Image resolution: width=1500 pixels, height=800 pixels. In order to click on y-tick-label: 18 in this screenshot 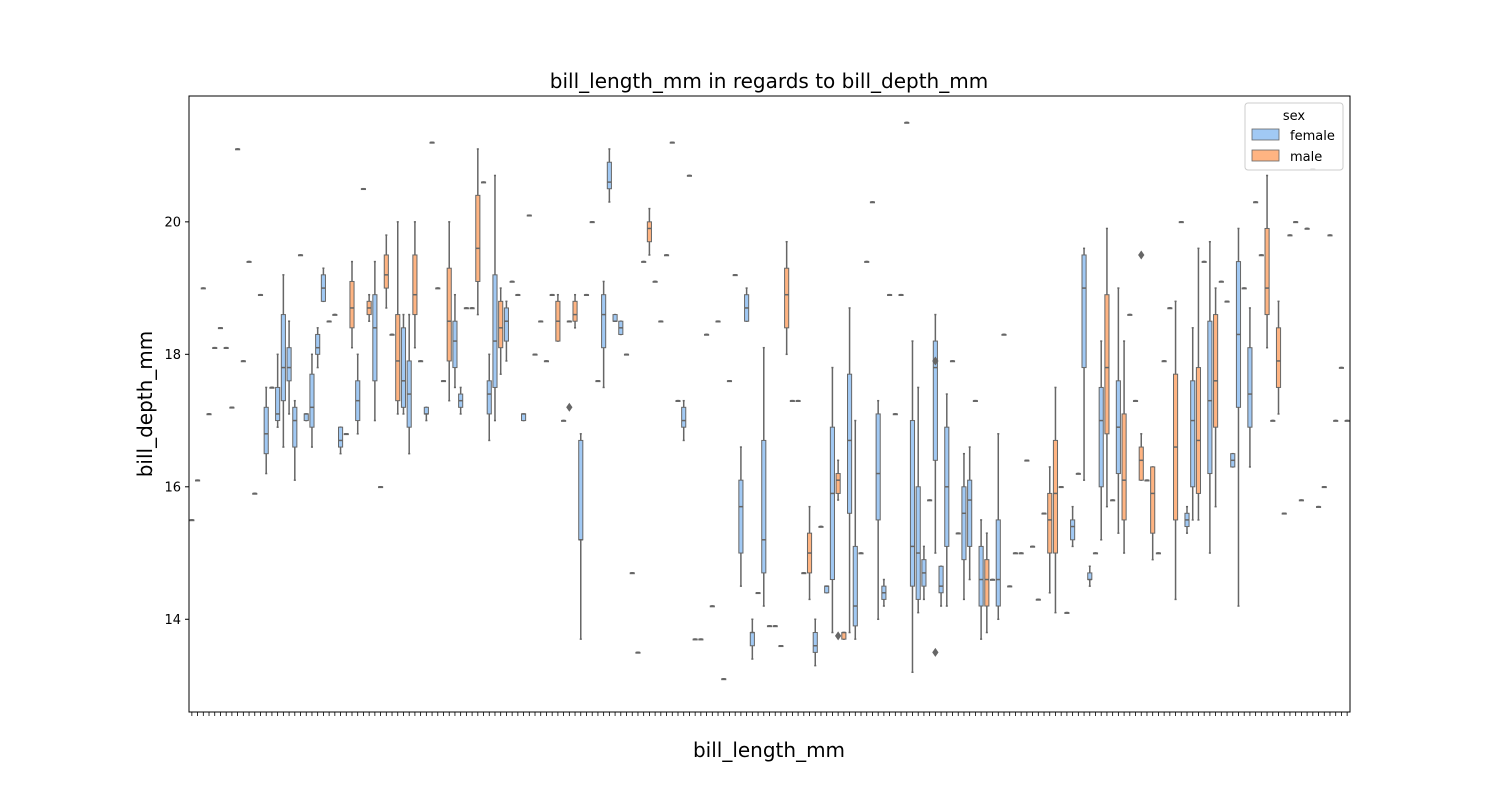, I will do `click(172, 355)`.